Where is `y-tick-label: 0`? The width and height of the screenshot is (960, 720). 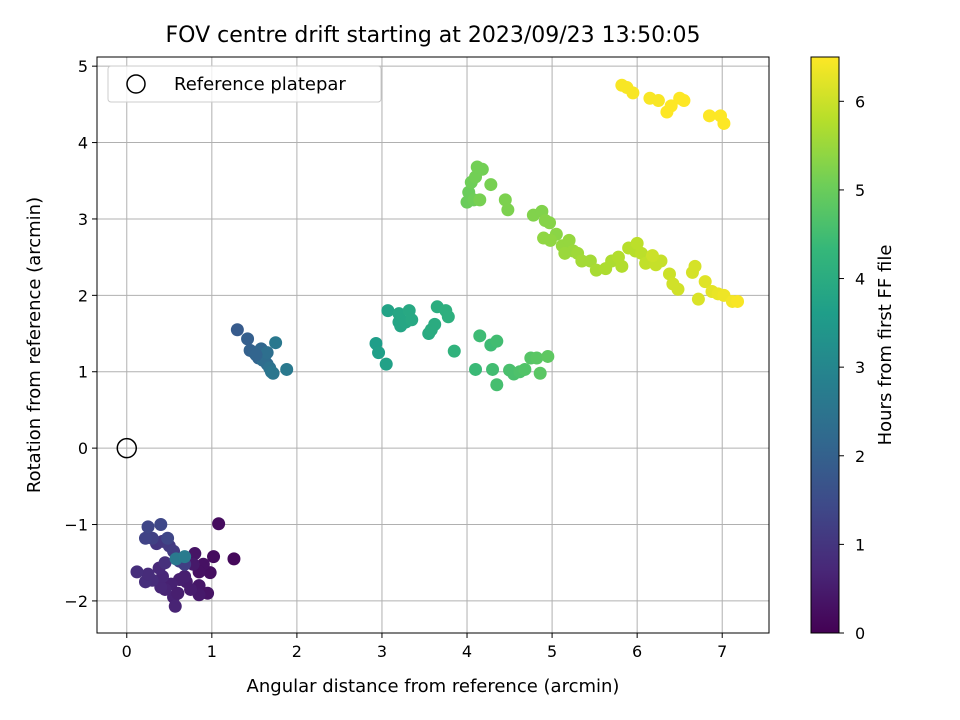 y-tick-label: 0 is located at coordinates (83, 448).